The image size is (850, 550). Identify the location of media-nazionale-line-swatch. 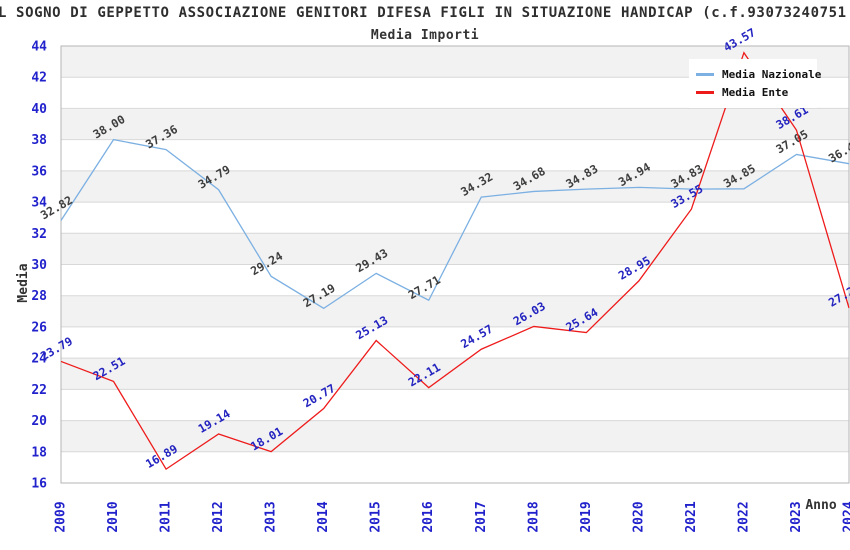
(705, 74).